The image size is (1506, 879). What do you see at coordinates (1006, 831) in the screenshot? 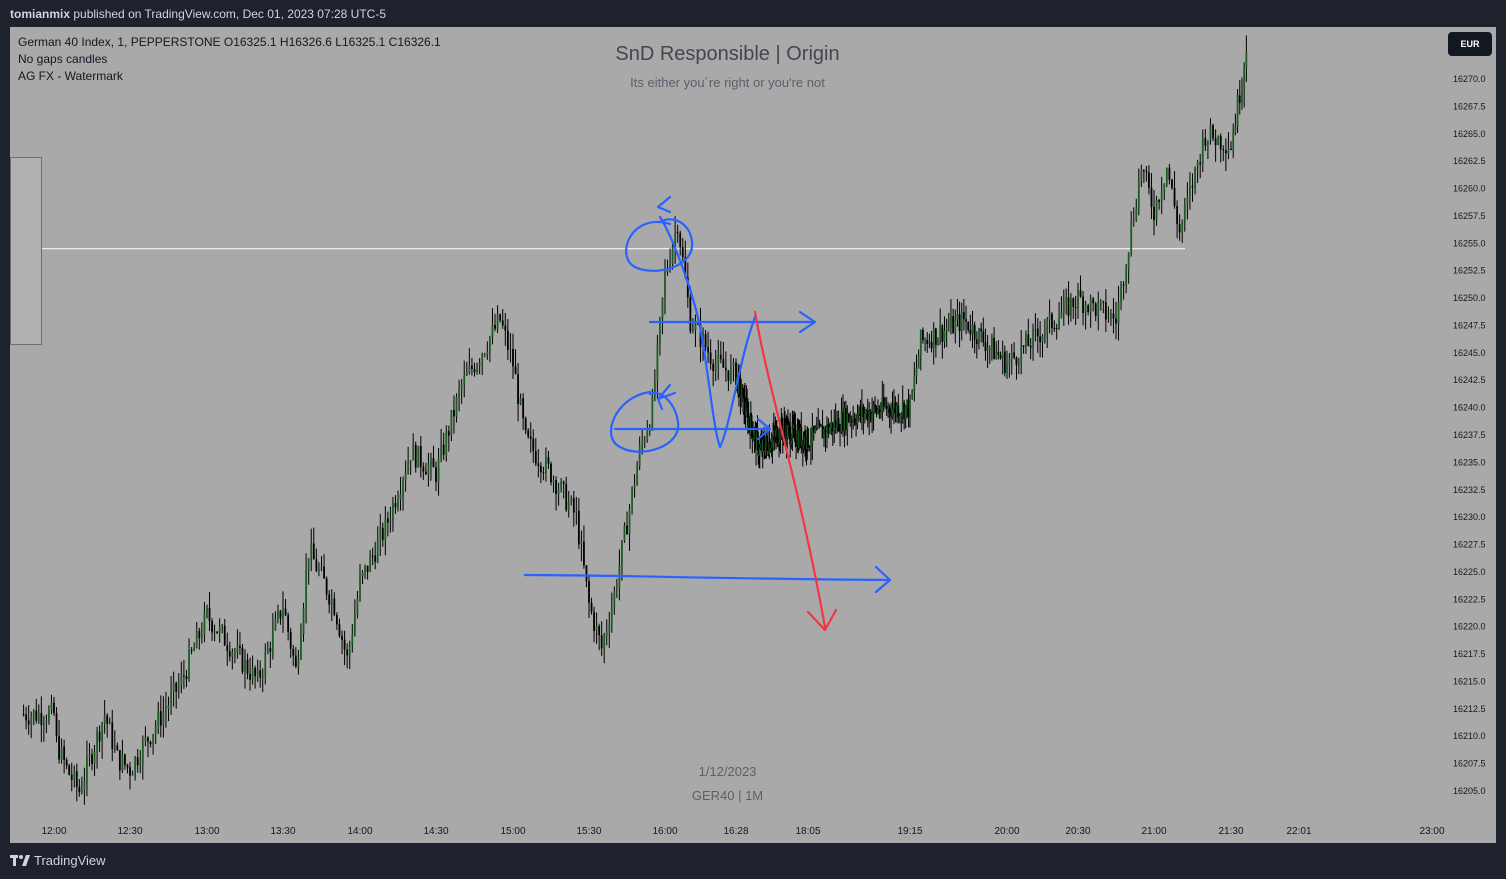
I see `x-tick-label: 20:00` at bounding box center [1006, 831].